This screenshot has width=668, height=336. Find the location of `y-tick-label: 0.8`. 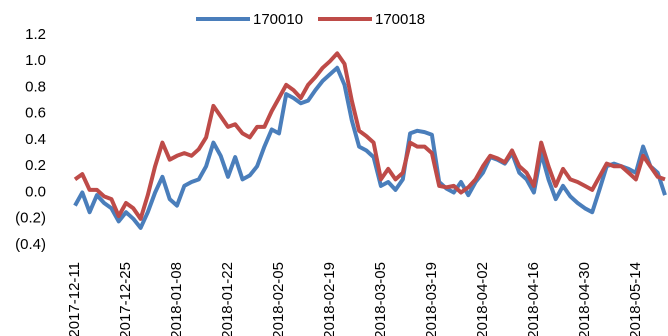

y-tick-label: 0.8 is located at coordinates (35, 86).